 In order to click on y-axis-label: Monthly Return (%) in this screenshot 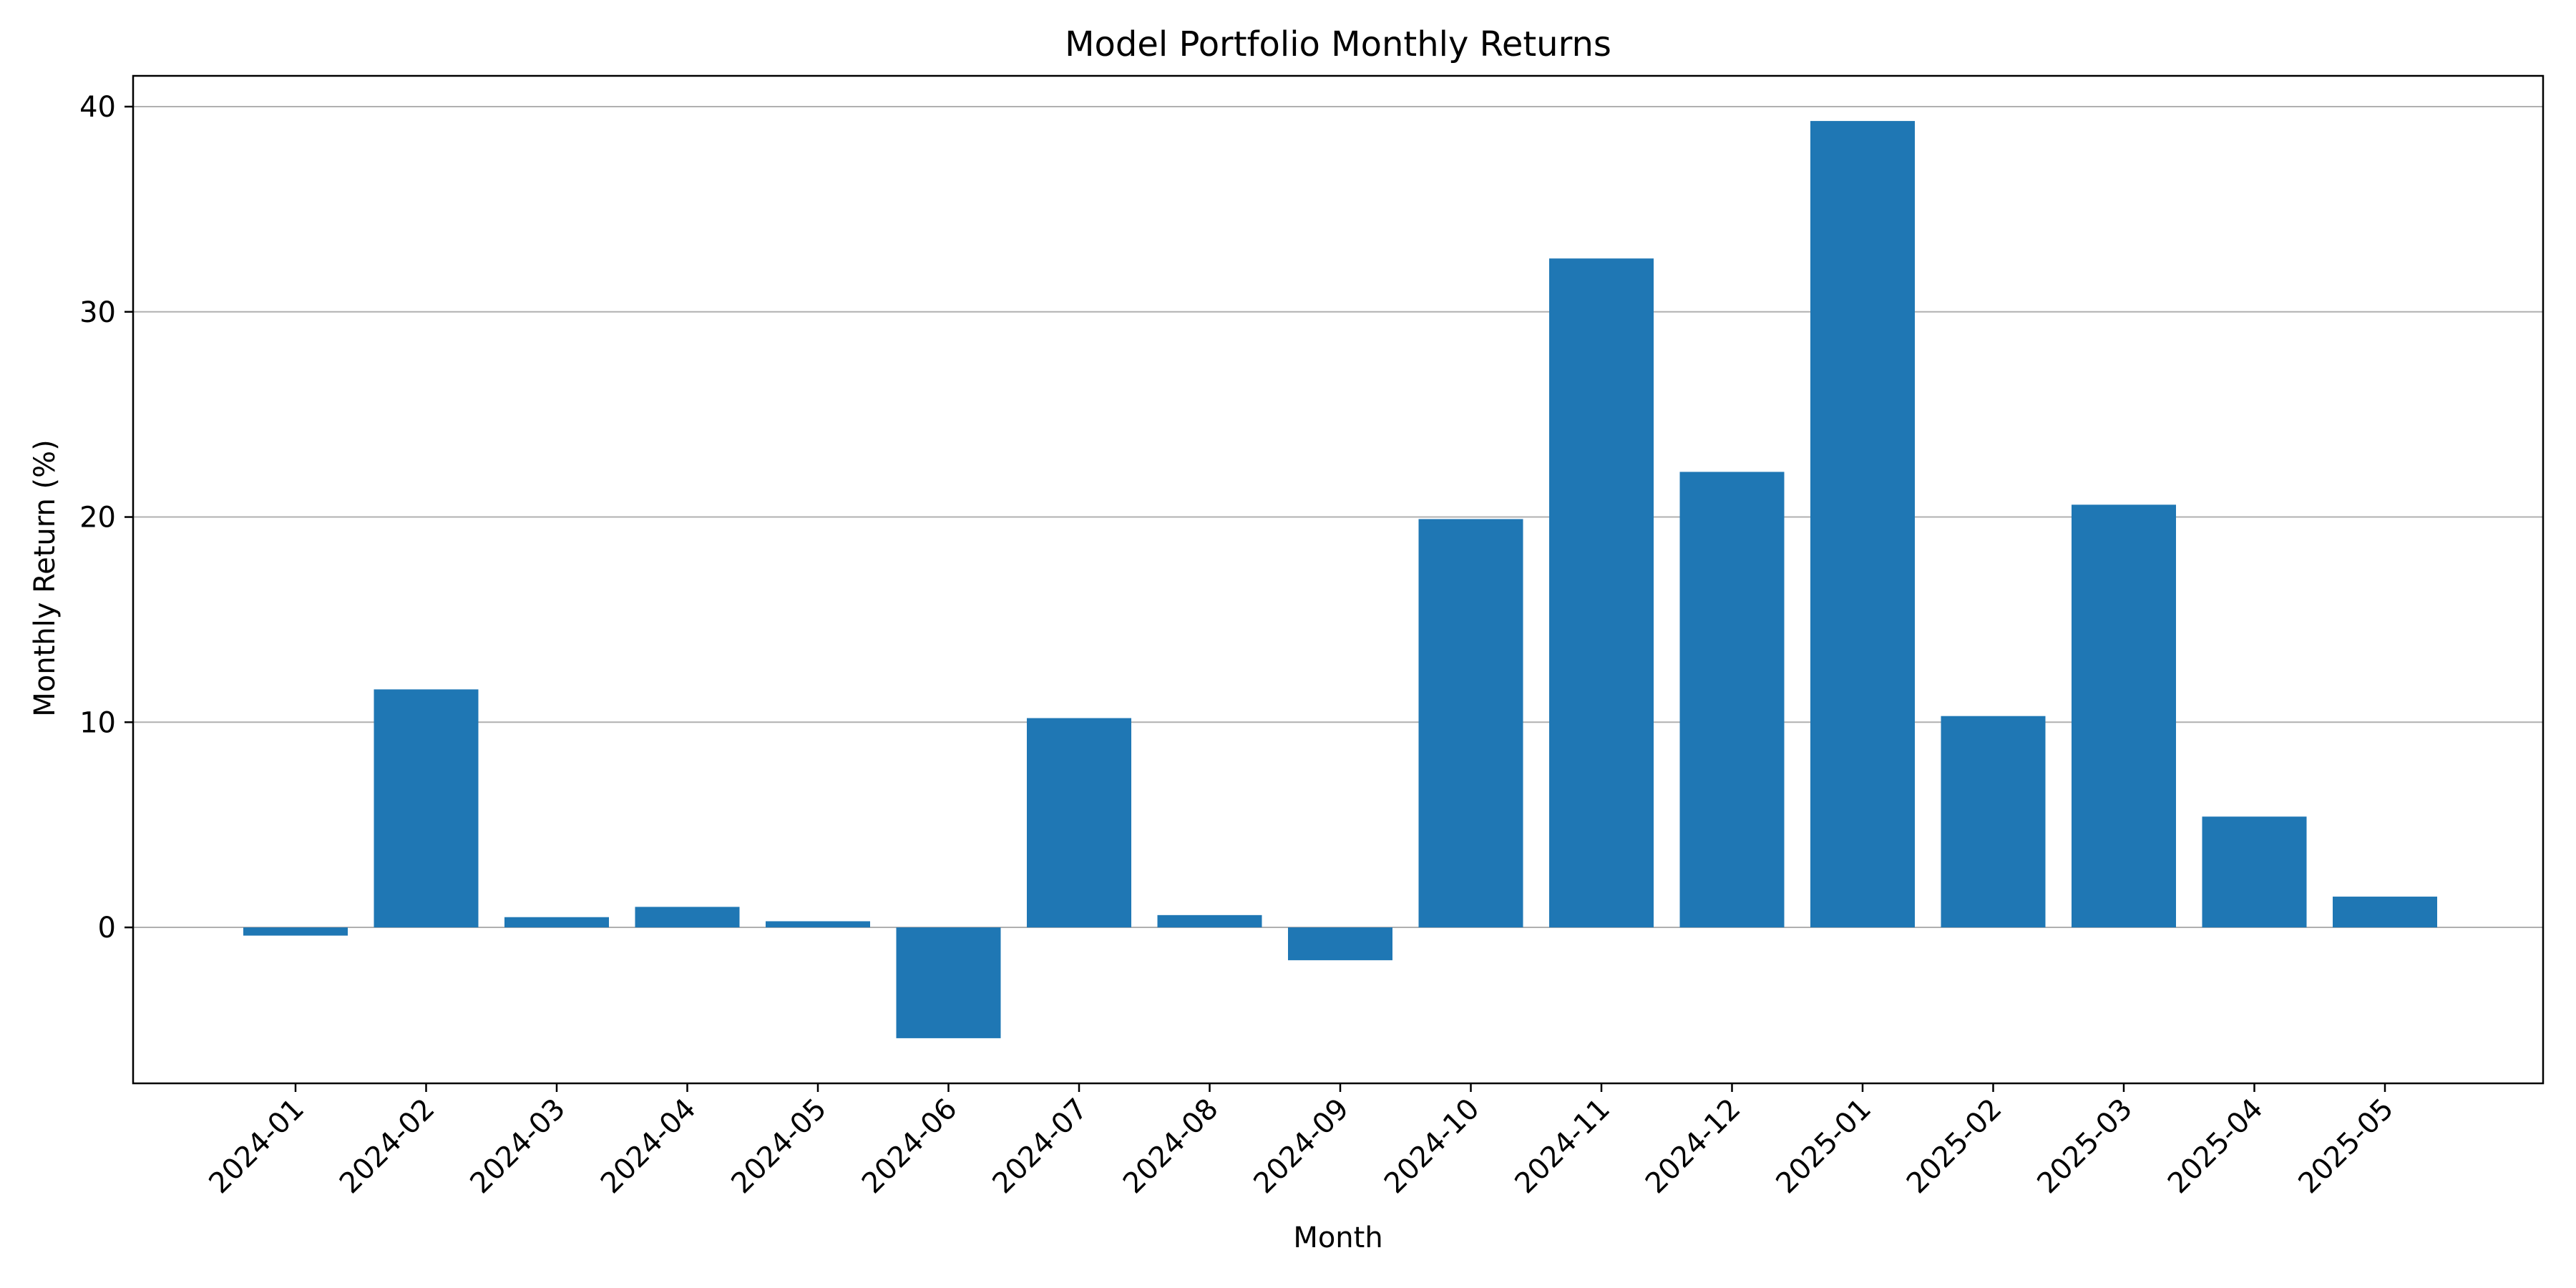, I will do `click(45, 578)`.